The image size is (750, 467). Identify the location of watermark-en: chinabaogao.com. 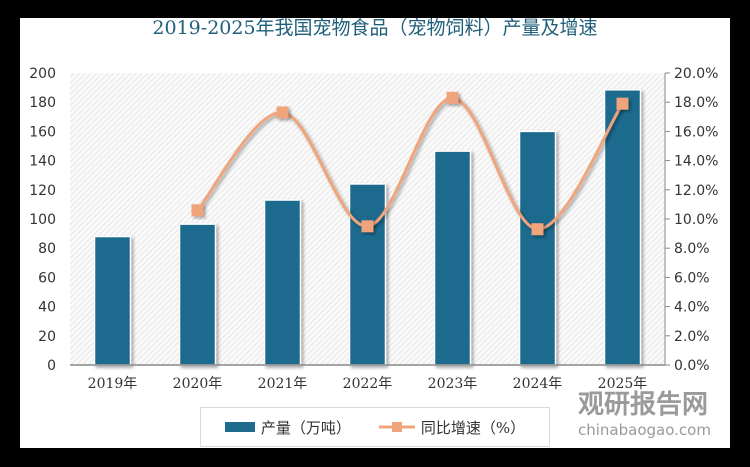
(644, 430).